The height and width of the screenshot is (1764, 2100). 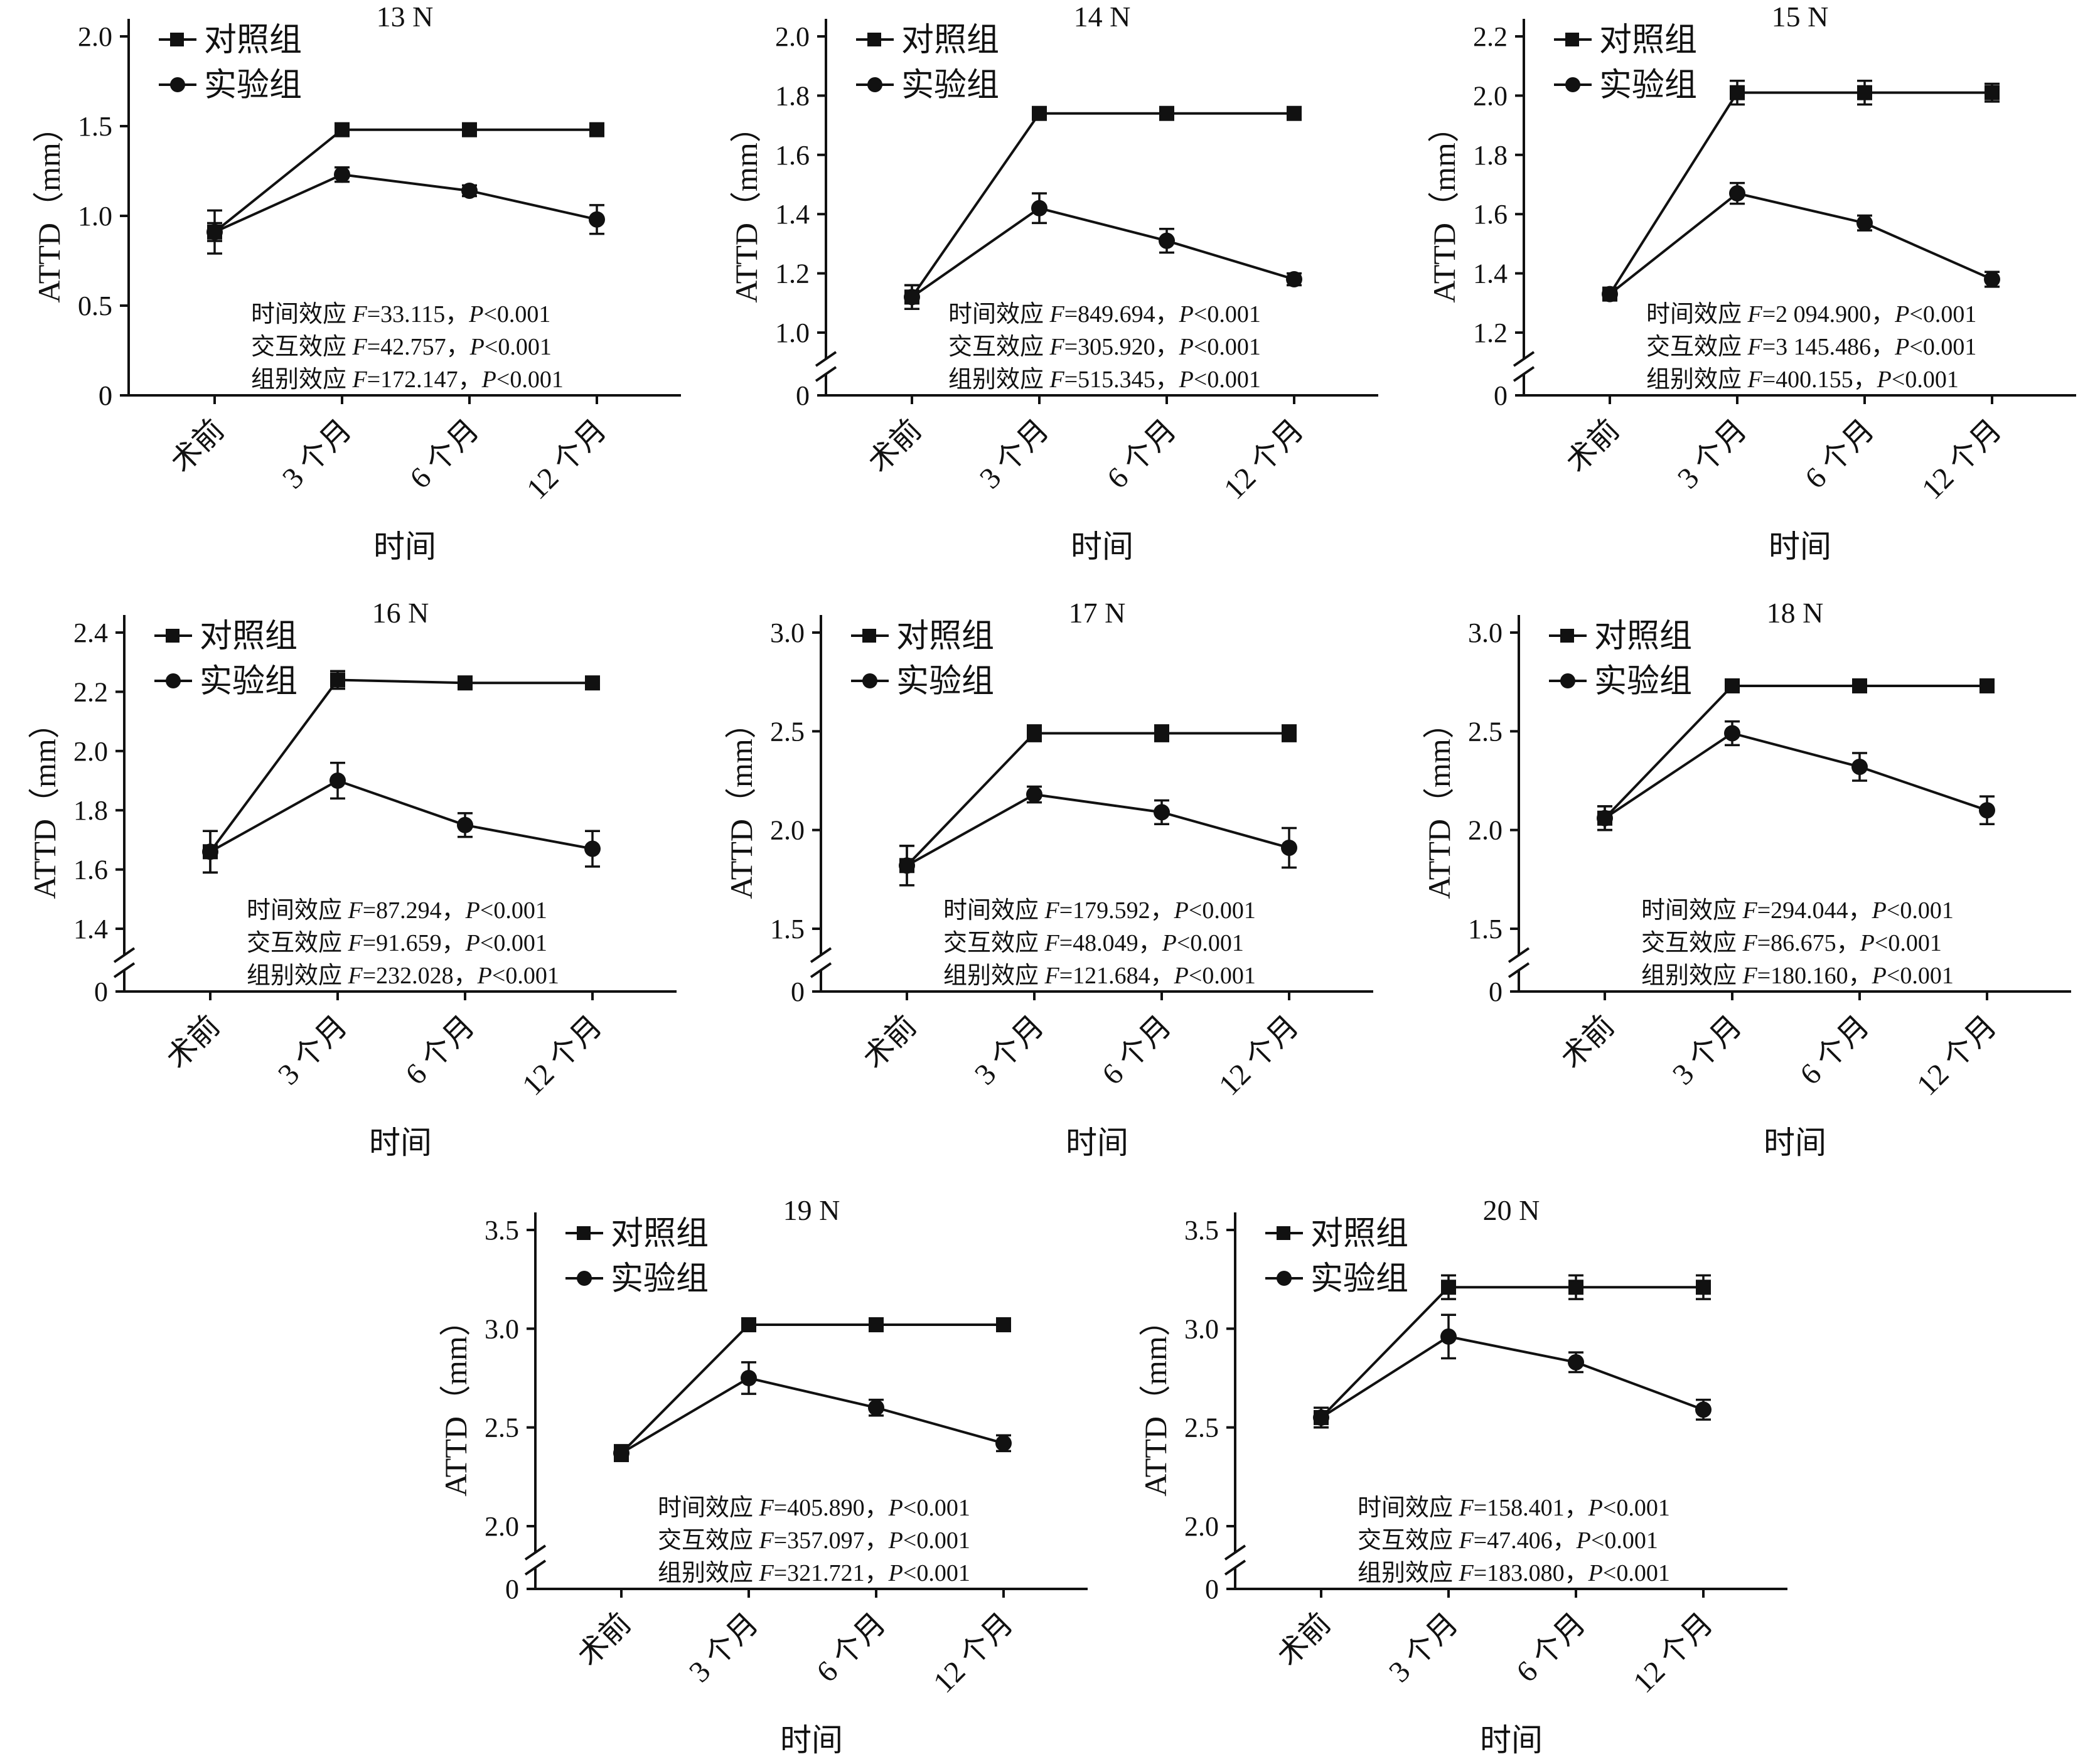 What do you see at coordinates (1531, 1573) in the screenshot?
I see `stat-text: =183.080，` at bounding box center [1531, 1573].